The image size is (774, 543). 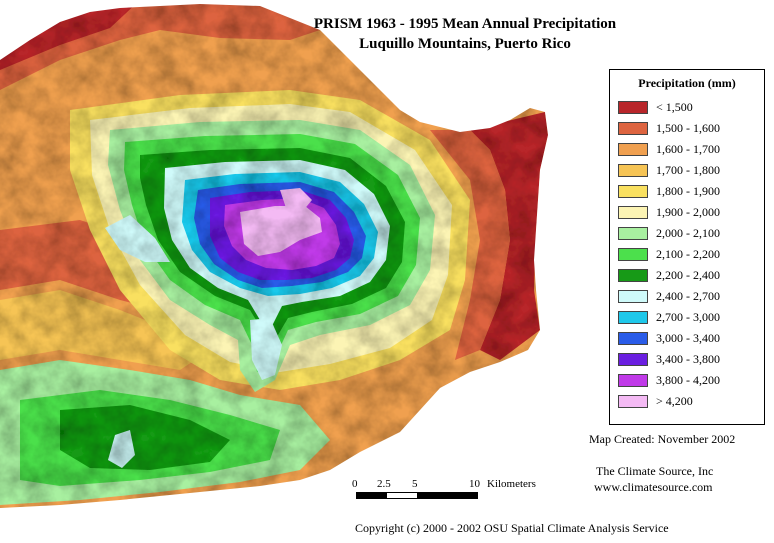 What do you see at coordinates (384, 484) in the screenshot?
I see `scale-tick-2-5: 2.5` at bounding box center [384, 484].